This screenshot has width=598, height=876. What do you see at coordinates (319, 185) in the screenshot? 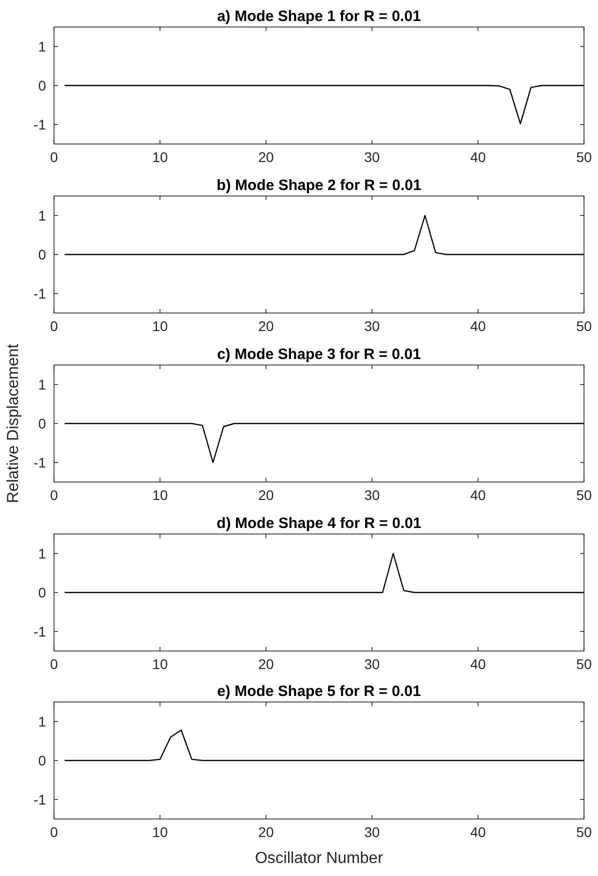
I see `chart-title: b) Mode Shape 2 for R = 0.01` at bounding box center [319, 185].